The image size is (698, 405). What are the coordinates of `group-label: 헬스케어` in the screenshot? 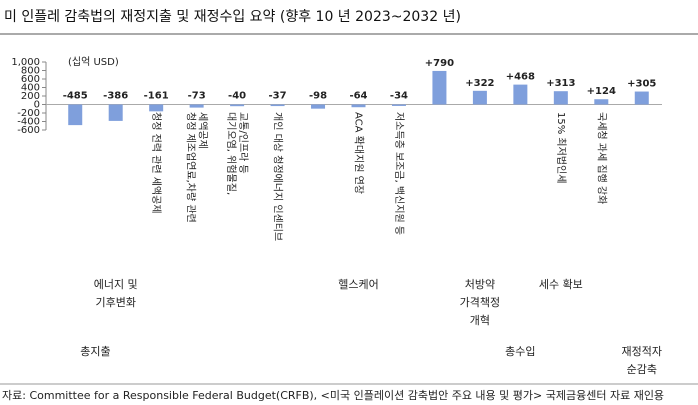 It's located at (358, 284).